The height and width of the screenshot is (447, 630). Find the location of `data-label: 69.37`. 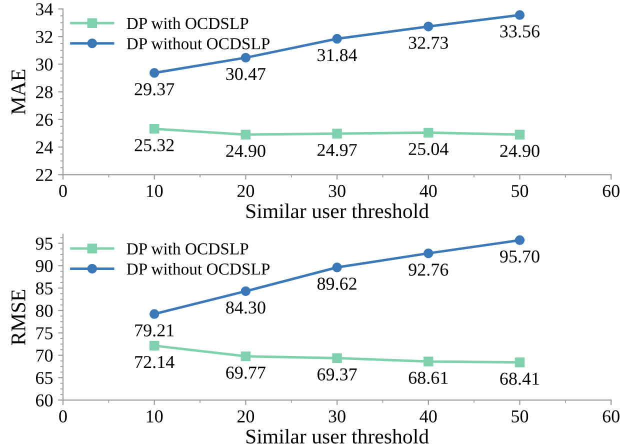

data-label: 69.37 is located at coordinates (337, 374).